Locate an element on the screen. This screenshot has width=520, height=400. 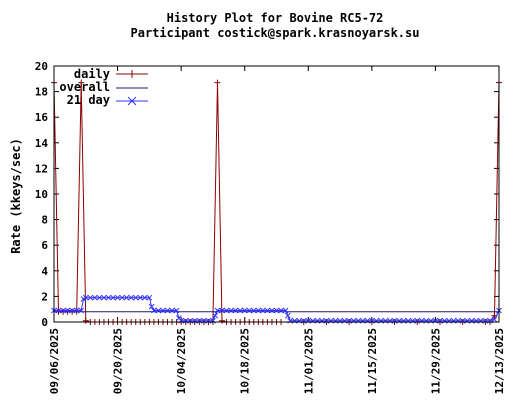
legend-marker-daily is located at coordinates (132, 74).